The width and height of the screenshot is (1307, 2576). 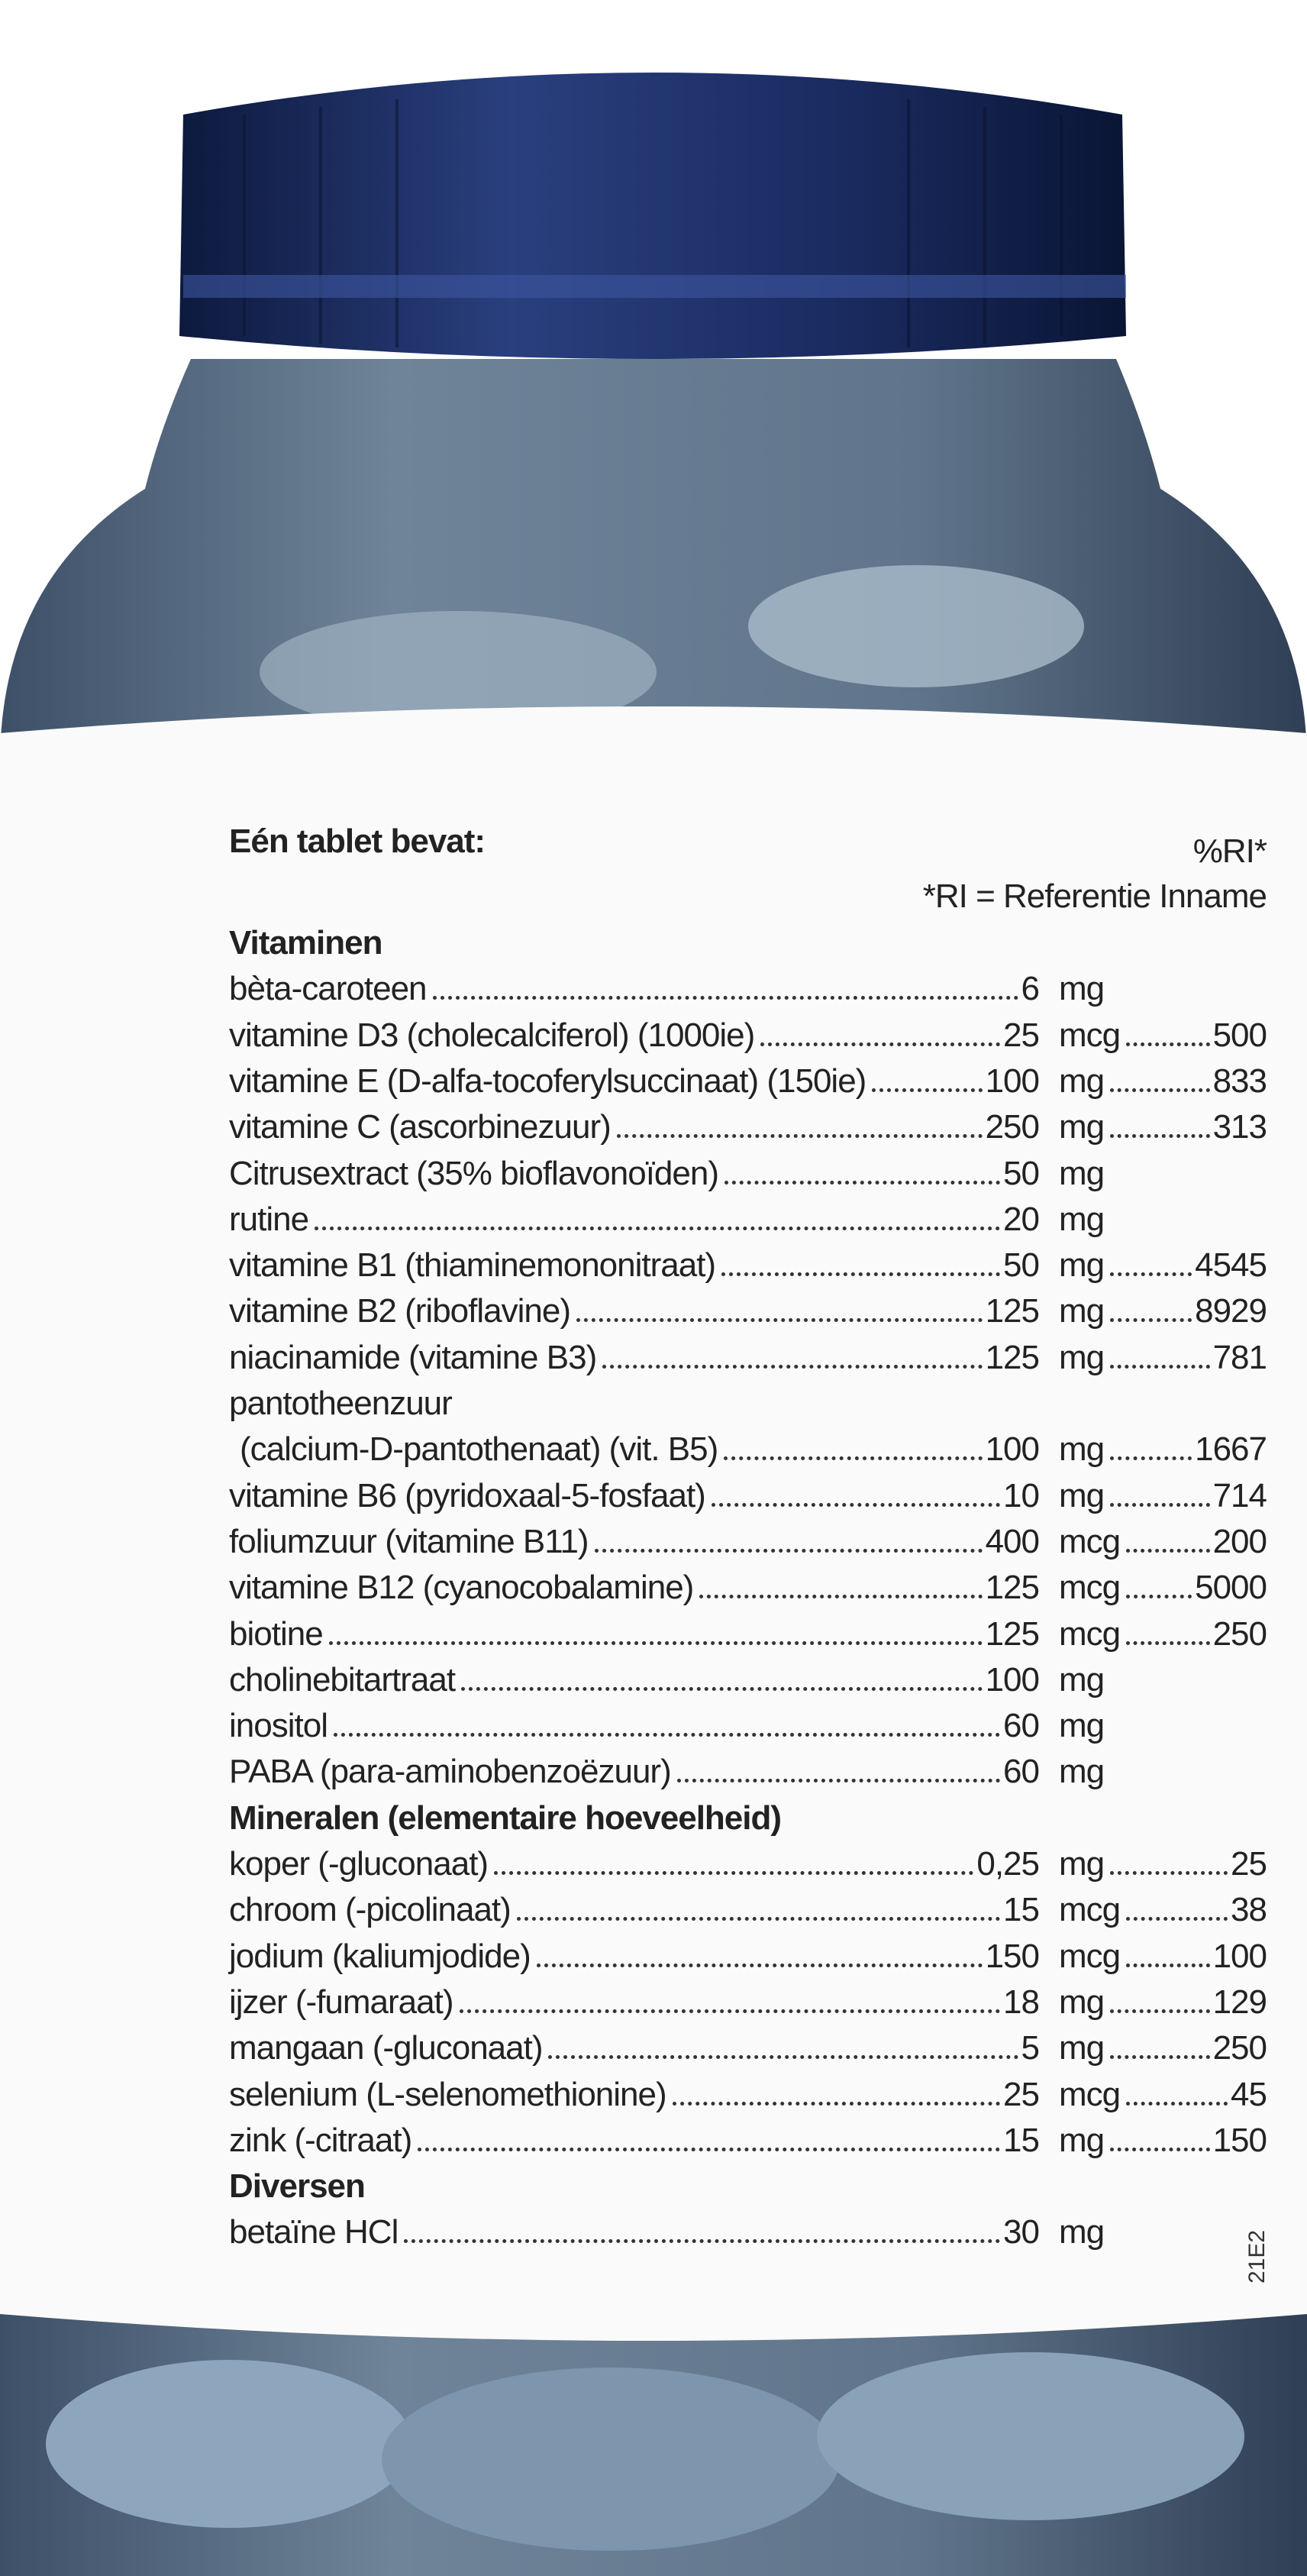 What do you see at coordinates (1239, 1541) in the screenshot?
I see `ri-value: 200` at bounding box center [1239, 1541].